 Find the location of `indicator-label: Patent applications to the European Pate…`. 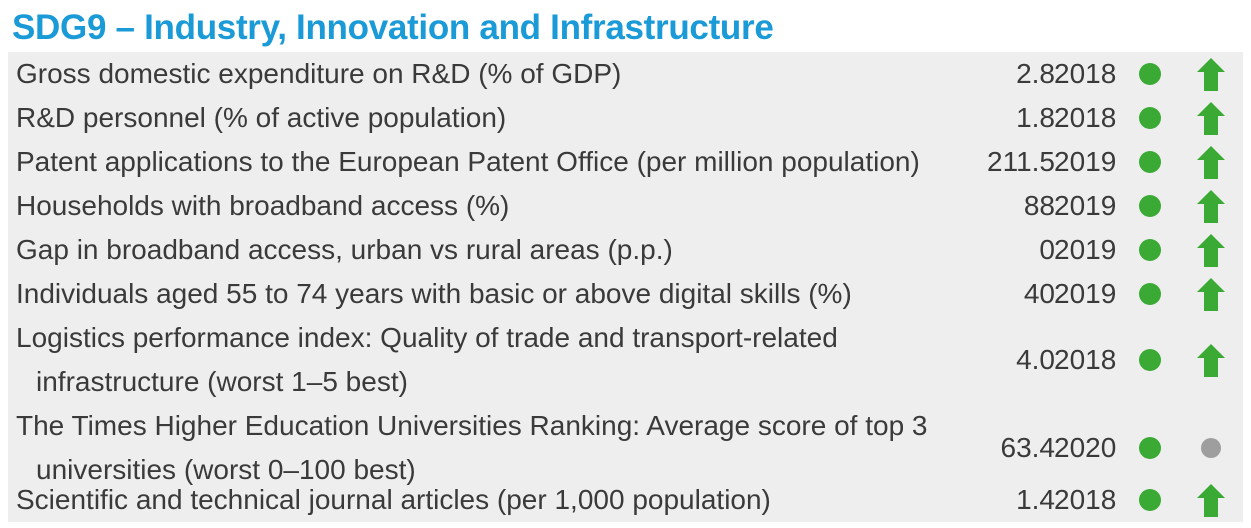

indicator-label: Patent applications to the European Pate… is located at coordinates (468, 161).